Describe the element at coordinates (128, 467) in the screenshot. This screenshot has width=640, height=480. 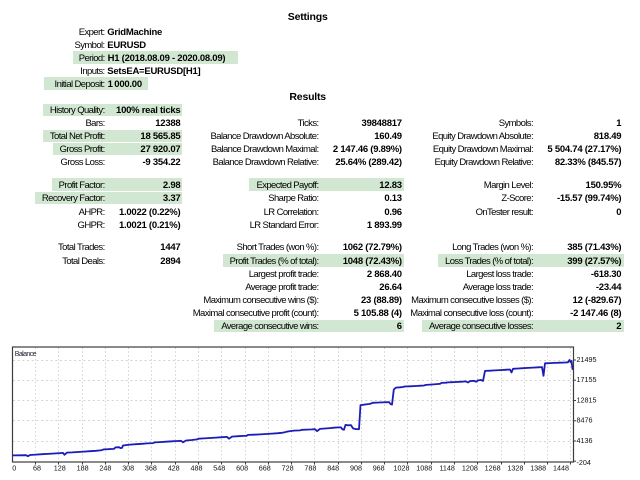
I see `svg-text: 308` at that location.